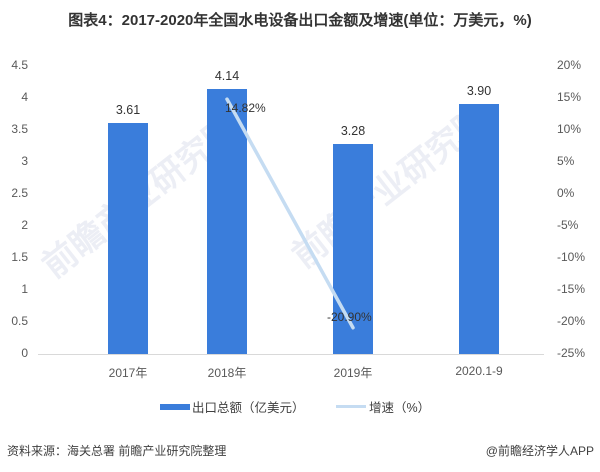 The width and height of the screenshot is (600, 472). Describe the element at coordinates (479, 371) in the screenshot. I see `x-axis-label: 2020.1-9` at that location.